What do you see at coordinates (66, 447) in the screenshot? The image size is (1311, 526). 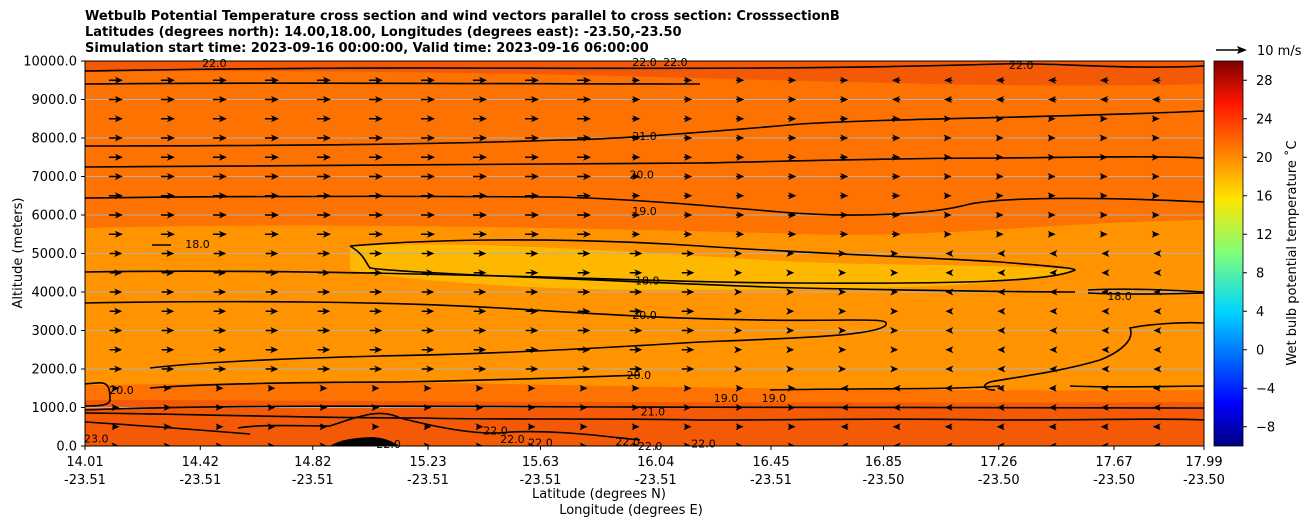 I see `y-tick-label: 0.0` at bounding box center [66, 447].